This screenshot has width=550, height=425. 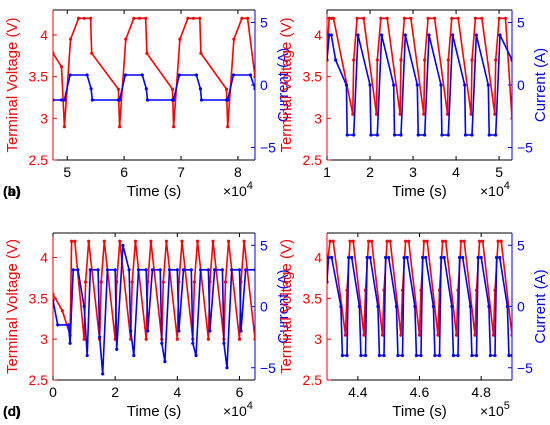 I want to click on panel-label: (b), so click(x=12, y=191).